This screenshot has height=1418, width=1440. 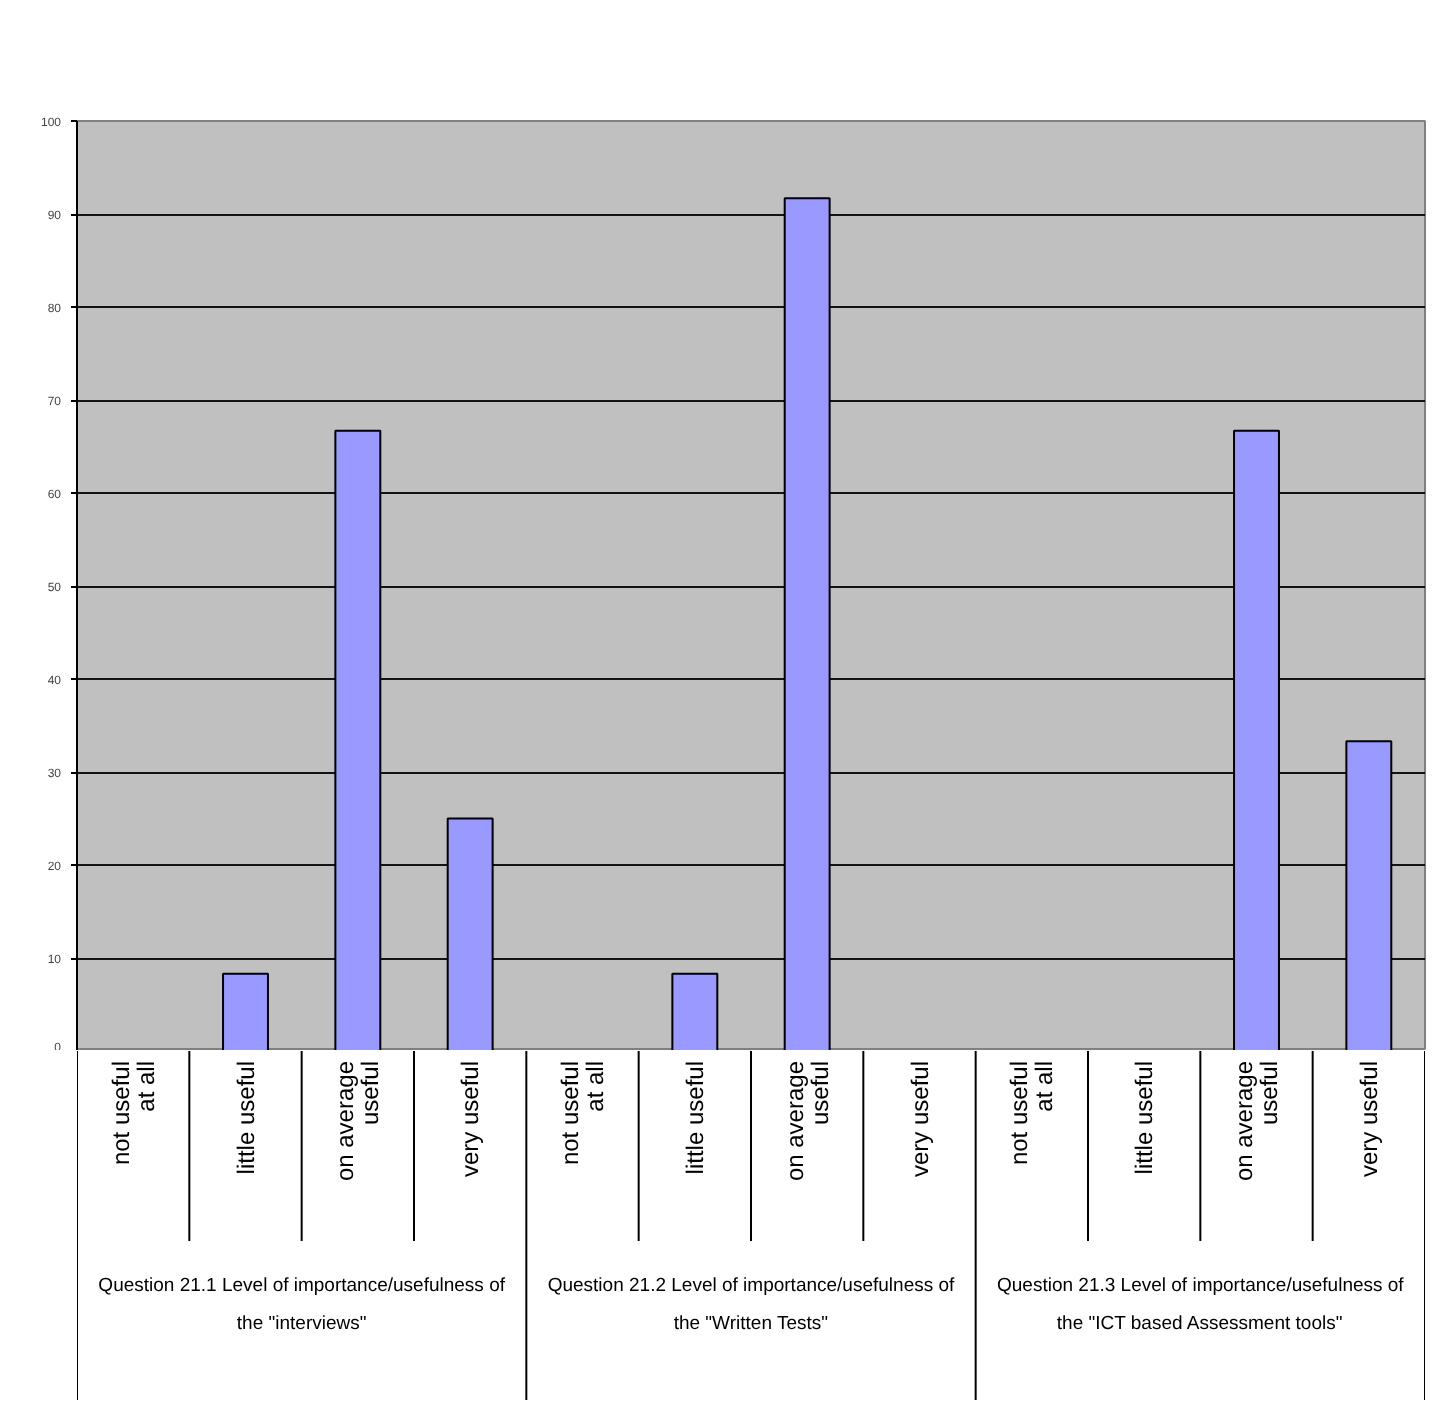 What do you see at coordinates (1201, 1305) in the screenshot?
I see `text: Question 21.3 Level of importance/usefulness of the "ICT based Assessment tools"` at bounding box center [1201, 1305].